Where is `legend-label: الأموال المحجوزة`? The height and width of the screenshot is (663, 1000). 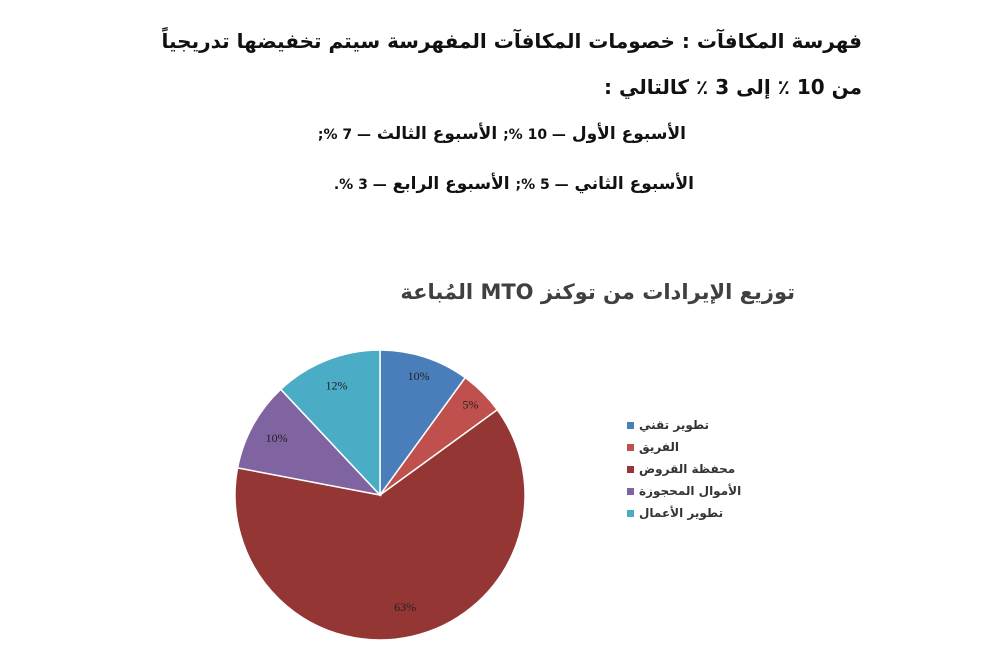 legend-label: الأموال المحجوزة is located at coordinates (690, 491).